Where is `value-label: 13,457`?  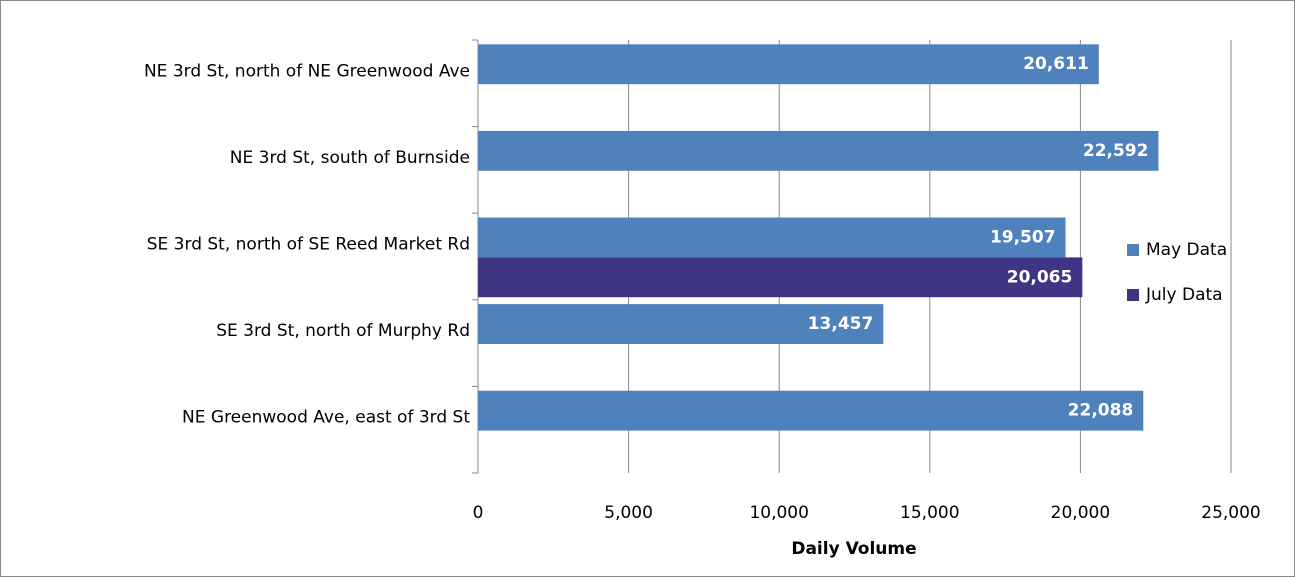 value-label: 13,457 is located at coordinates (841, 324).